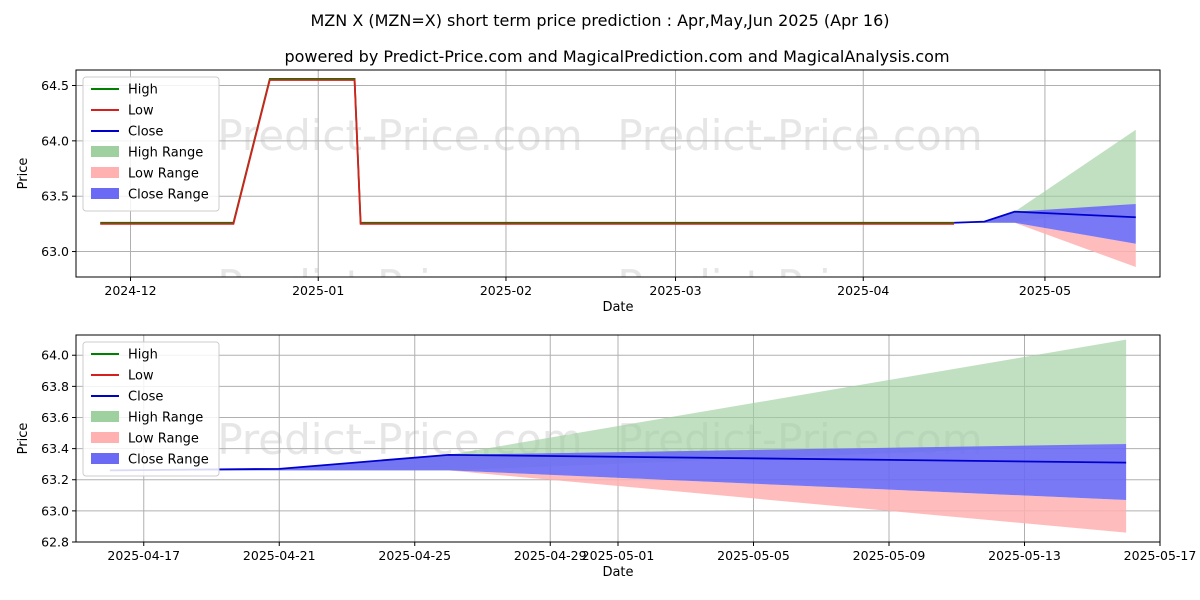  Describe the element at coordinates (55, 542) in the screenshot. I see `y-tick-label: 62.8` at that location.